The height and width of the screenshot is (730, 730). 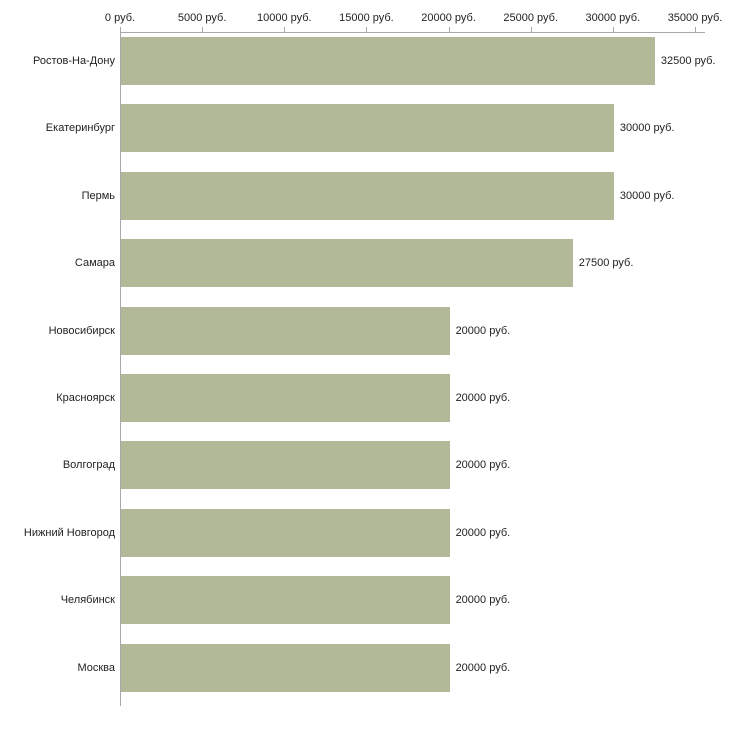 What do you see at coordinates (94, 263) in the screenshot?
I see `category-label: Самара` at bounding box center [94, 263].